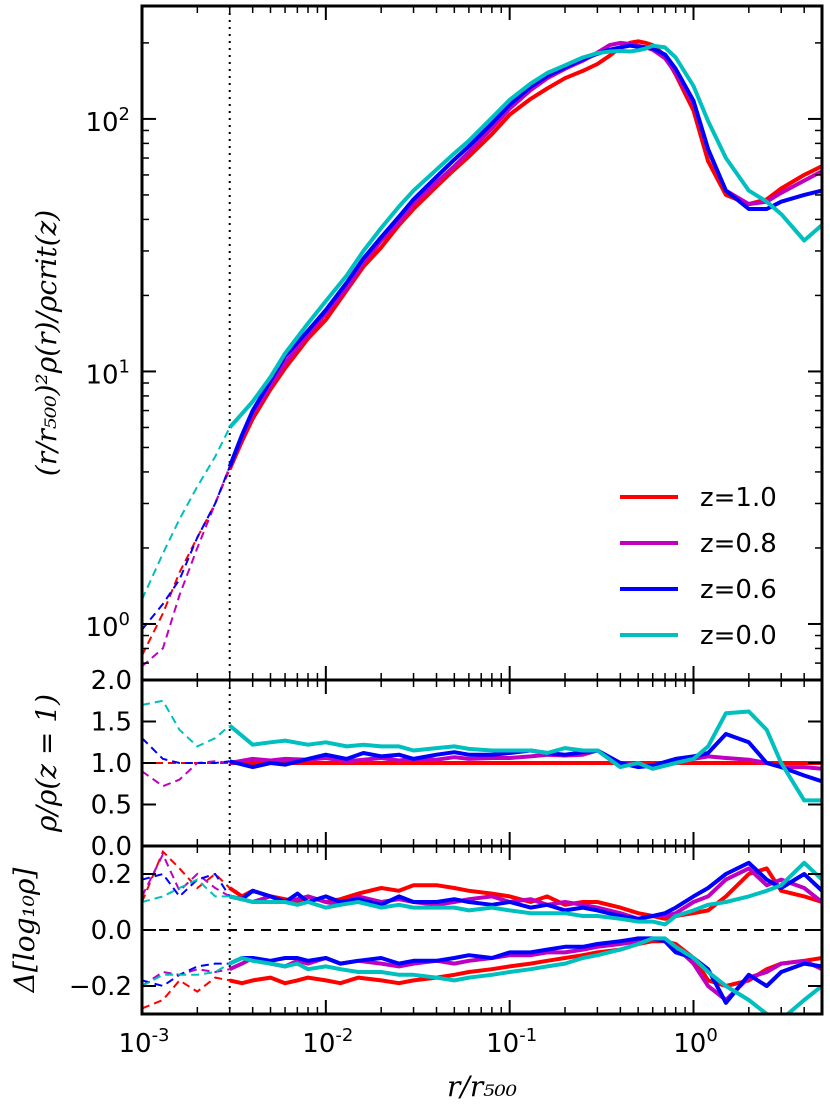  I want to click on series-bottom-z-0-8-upper-line, so click(525, 893).